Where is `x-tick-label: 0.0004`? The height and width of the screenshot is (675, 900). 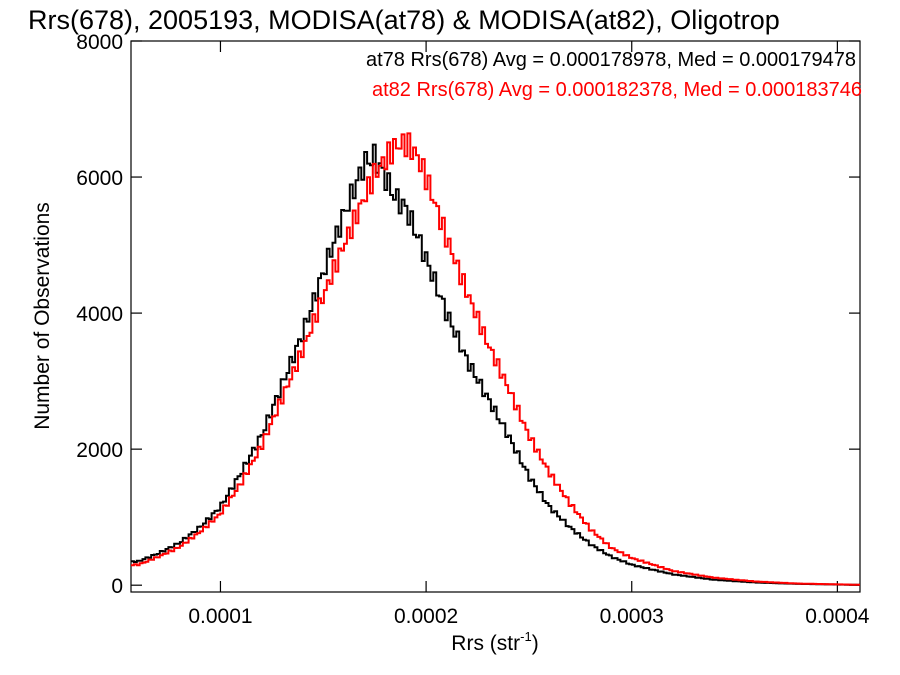 x-tick-label: 0.0004 is located at coordinates (837, 616).